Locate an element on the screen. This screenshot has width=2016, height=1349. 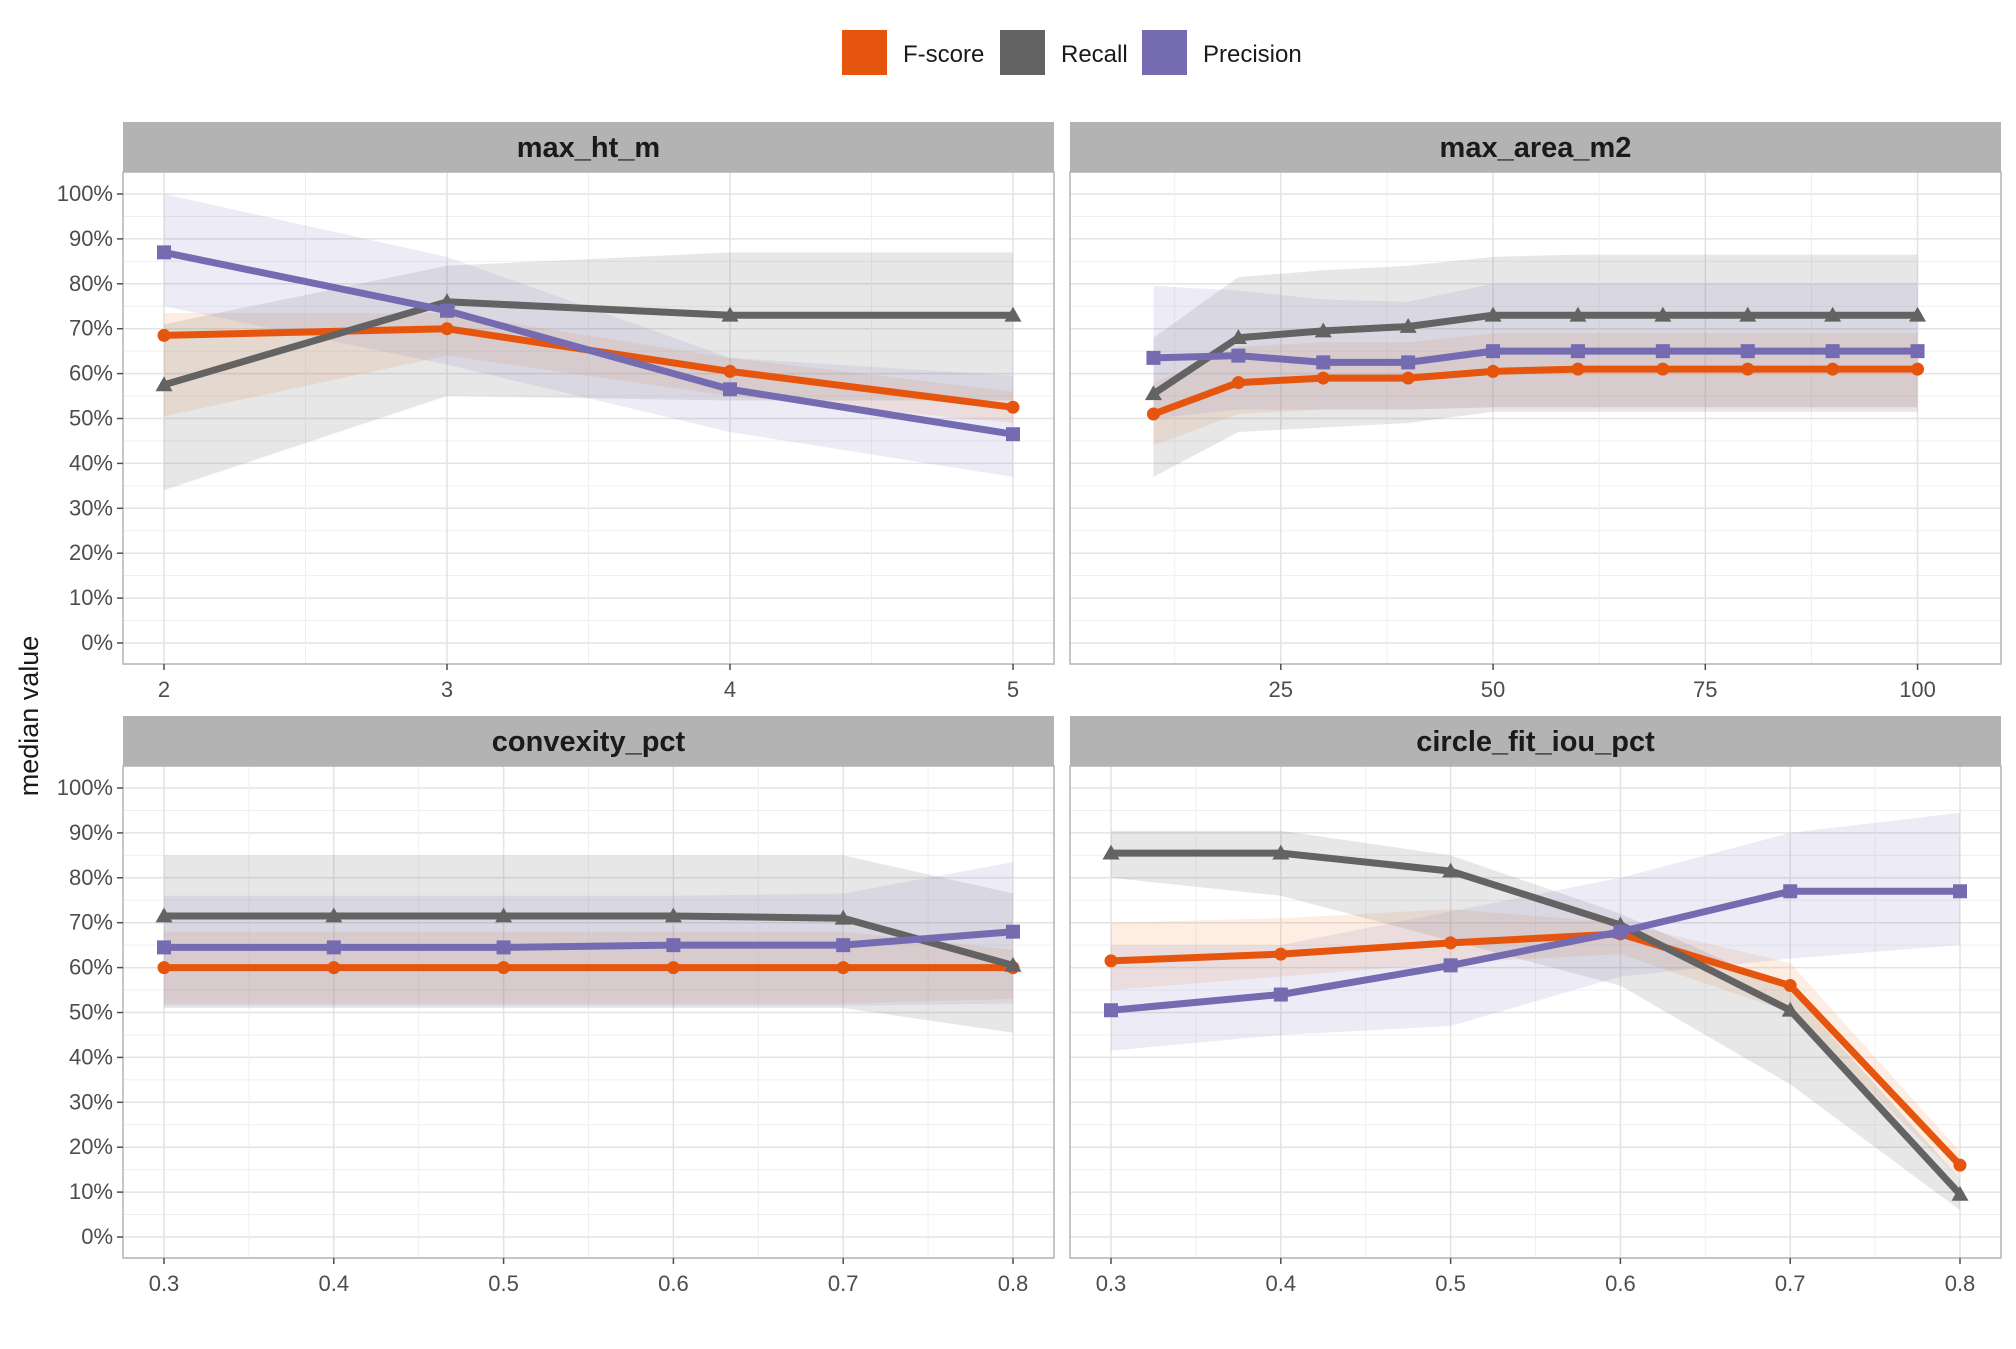
x-tick-label: 0.6 is located at coordinates (673, 1283).